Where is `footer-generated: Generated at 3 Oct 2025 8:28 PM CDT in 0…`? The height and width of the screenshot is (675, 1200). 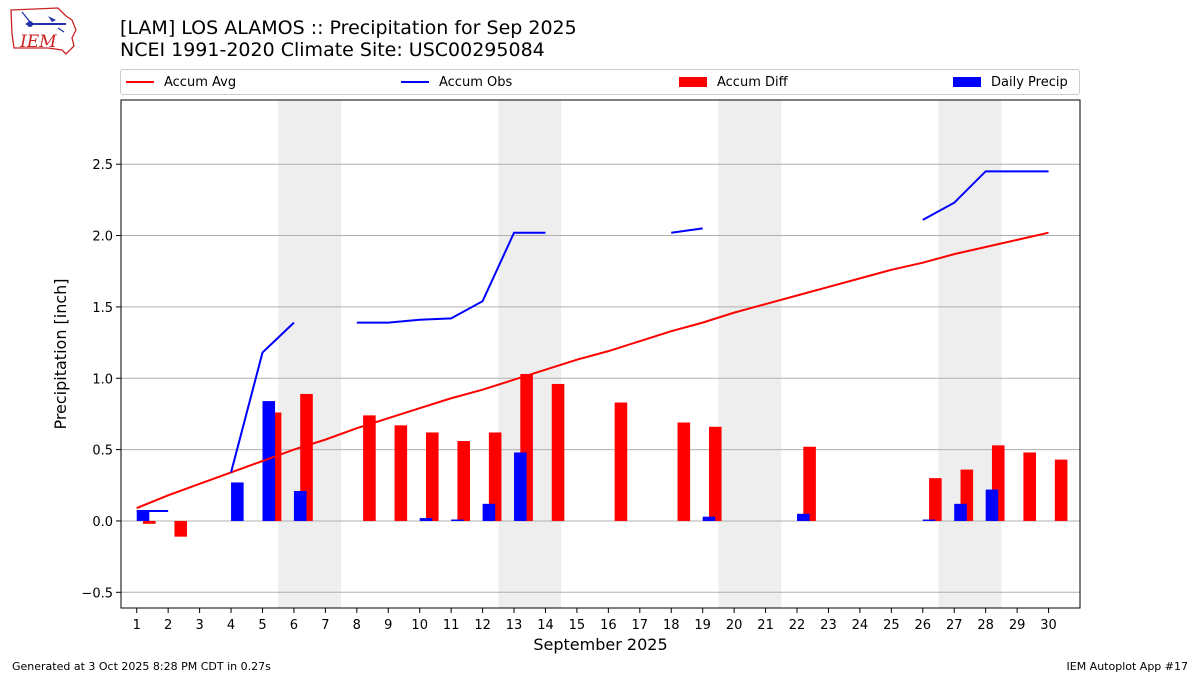 footer-generated: Generated at 3 Oct 2025 8:28 PM CDT in 0… is located at coordinates (141, 666).